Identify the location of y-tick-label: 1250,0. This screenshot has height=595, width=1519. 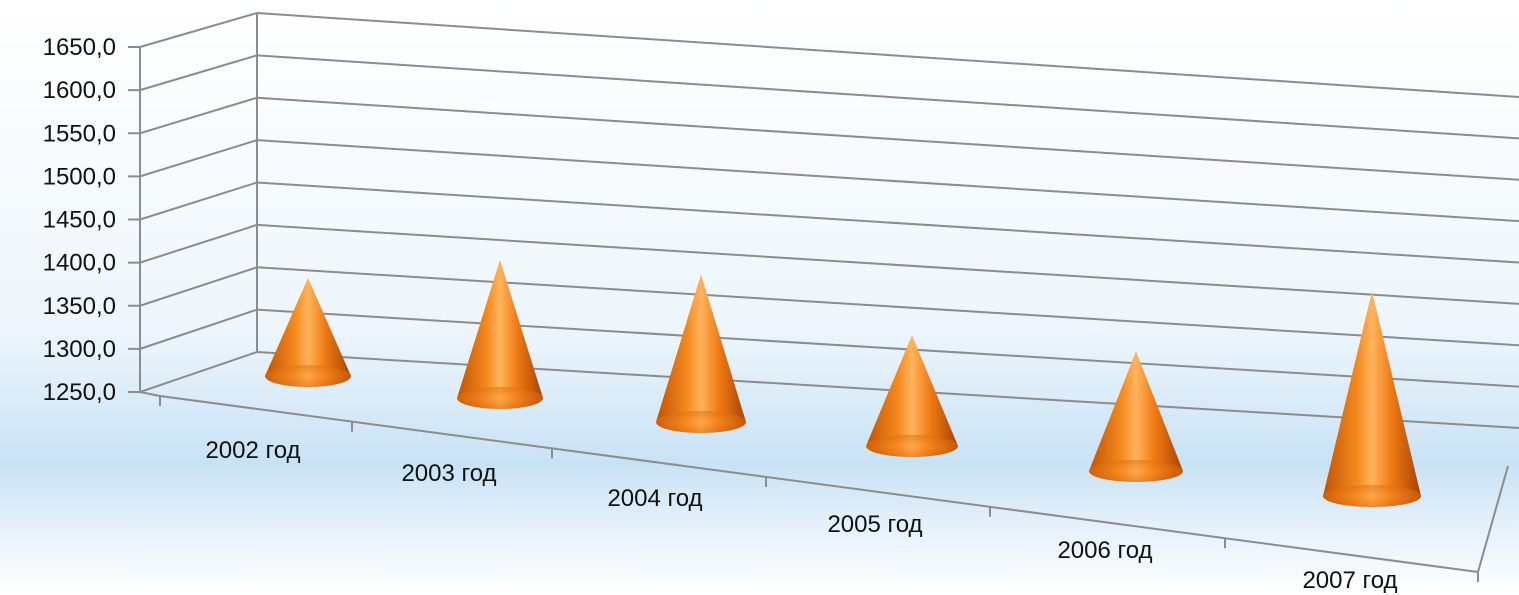
(79, 392).